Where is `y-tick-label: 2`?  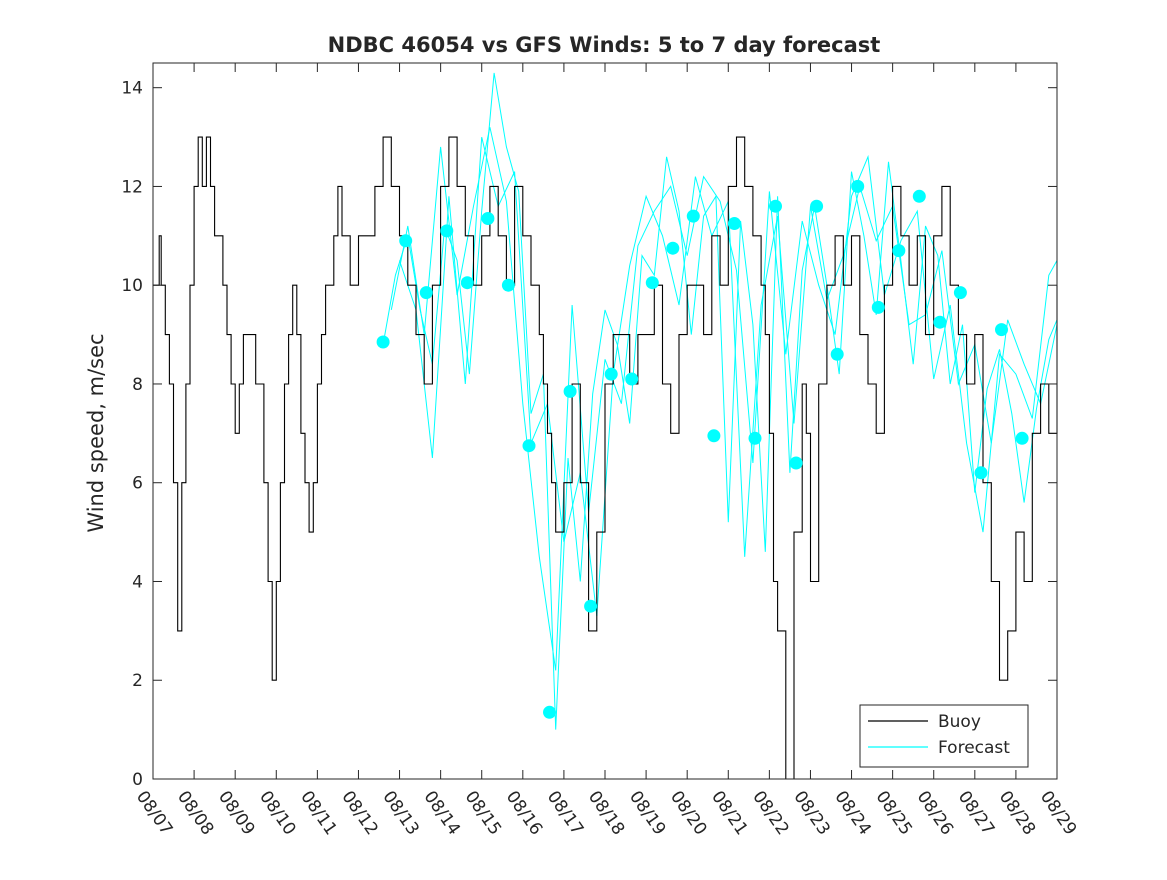
y-tick-label: 2 is located at coordinates (137, 681).